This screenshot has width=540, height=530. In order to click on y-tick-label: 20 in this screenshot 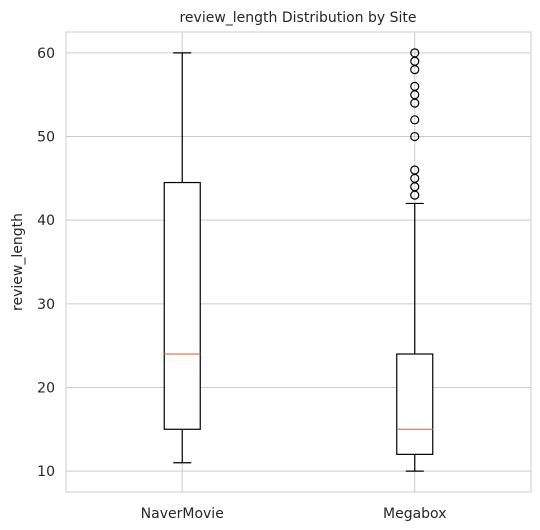, I will do `click(46, 388)`.